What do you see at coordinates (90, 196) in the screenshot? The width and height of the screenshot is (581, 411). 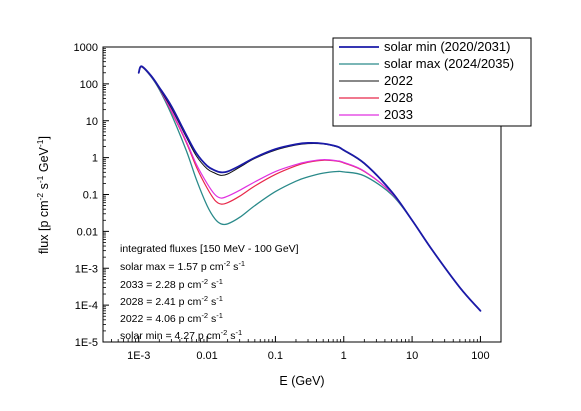 I see `y-tick-label: 0.1` at bounding box center [90, 196].